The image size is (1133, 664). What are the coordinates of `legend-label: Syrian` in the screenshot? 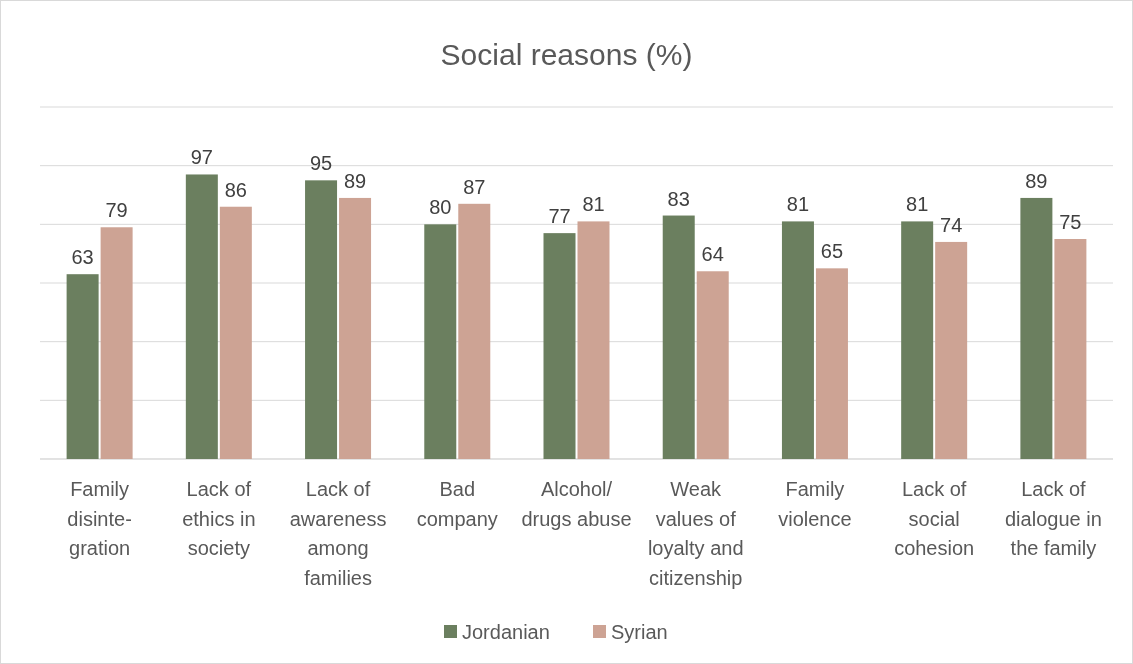 It's located at (639, 632).